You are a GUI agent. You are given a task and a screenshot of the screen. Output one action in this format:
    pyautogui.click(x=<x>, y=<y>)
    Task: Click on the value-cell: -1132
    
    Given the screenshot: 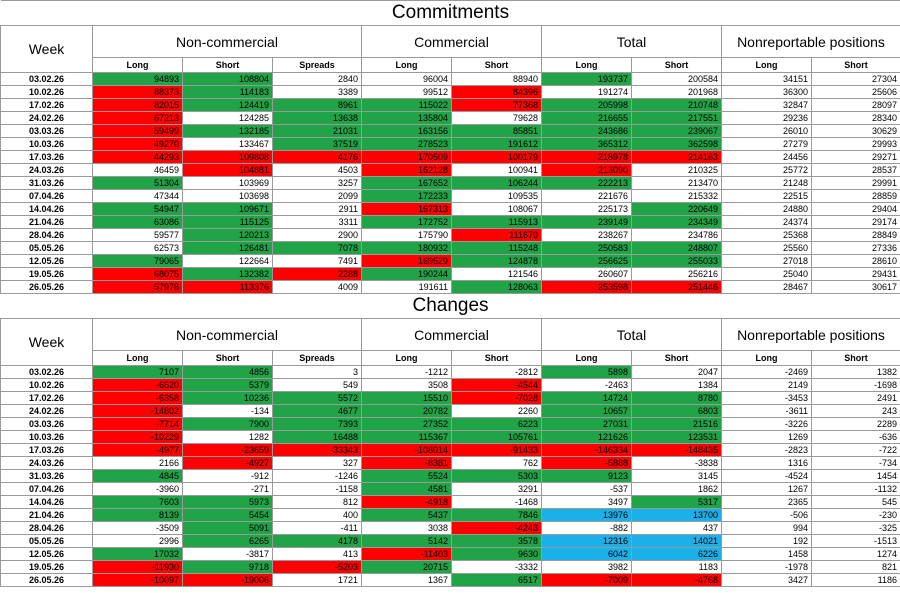 What is the action you would take?
    pyautogui.click(x=855, y=489)
    